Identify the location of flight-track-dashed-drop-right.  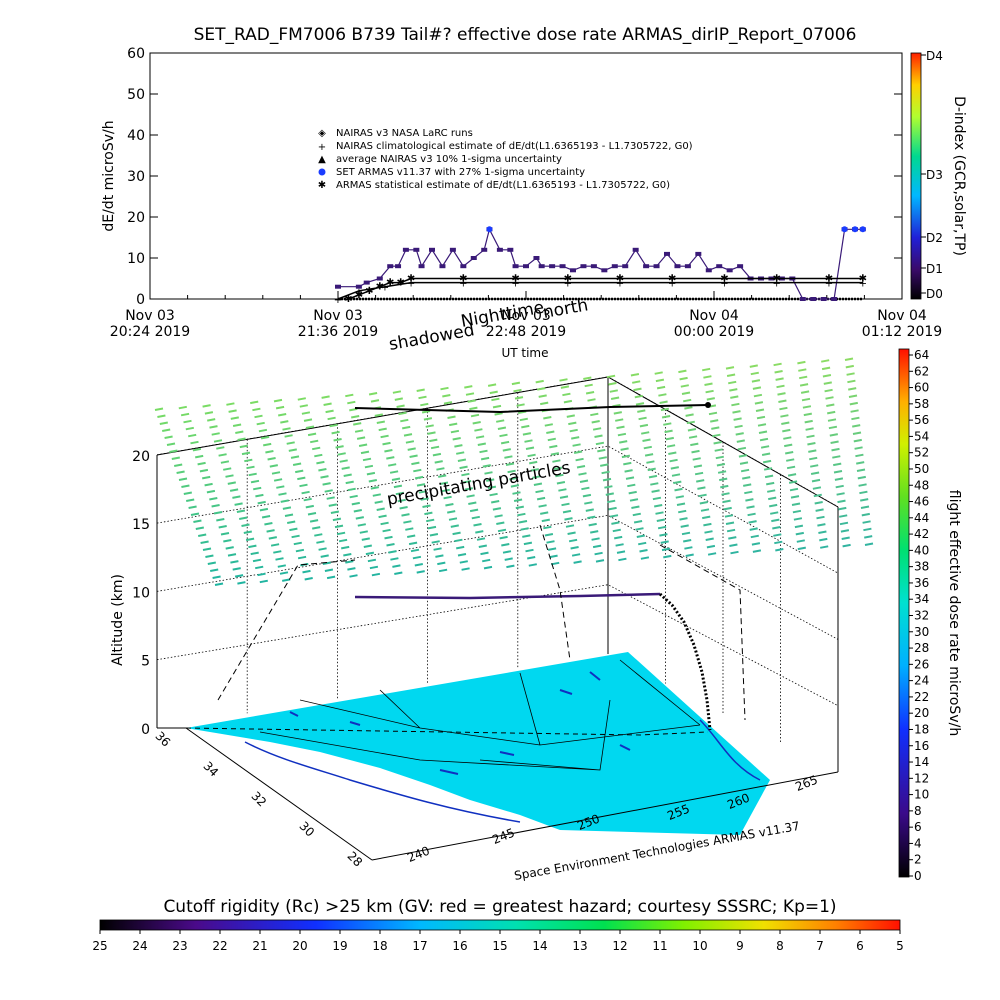
(702, 632).